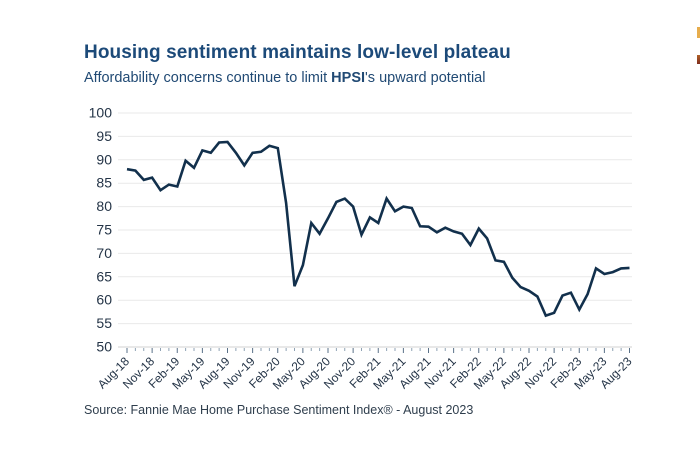 This screenshot has width=700, height=469. Describe the element at coordinates (104, 136) in the screenshot. I see `y-axis-label-95: 95` at that location.